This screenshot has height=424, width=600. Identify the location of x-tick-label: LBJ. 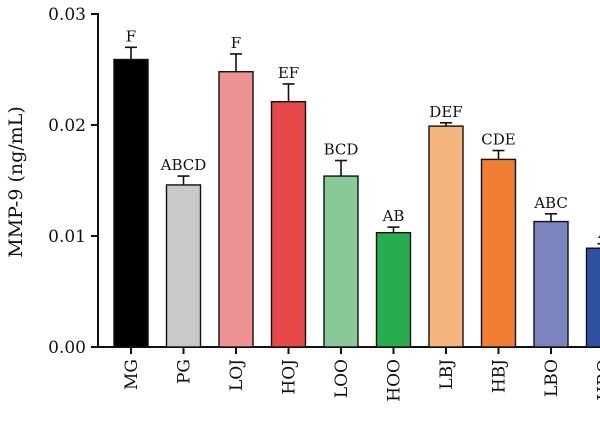
(447, 374).